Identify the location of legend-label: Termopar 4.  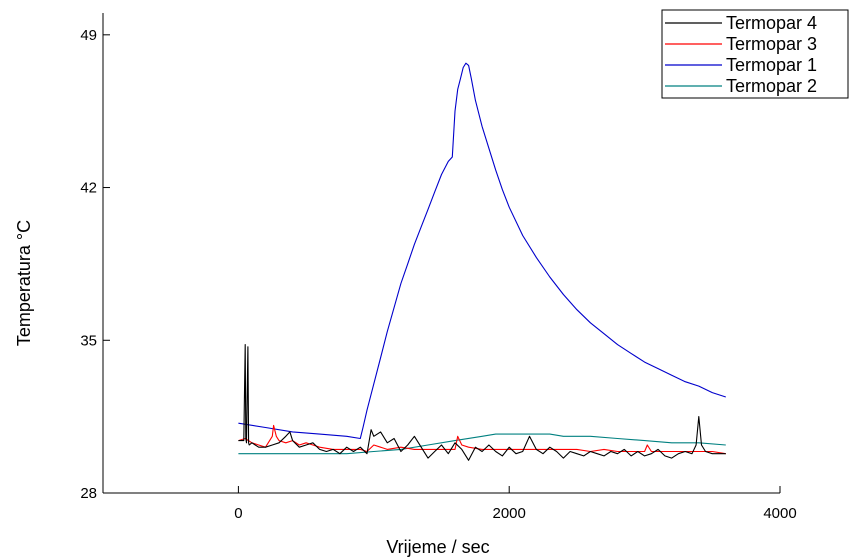
(771, 23).